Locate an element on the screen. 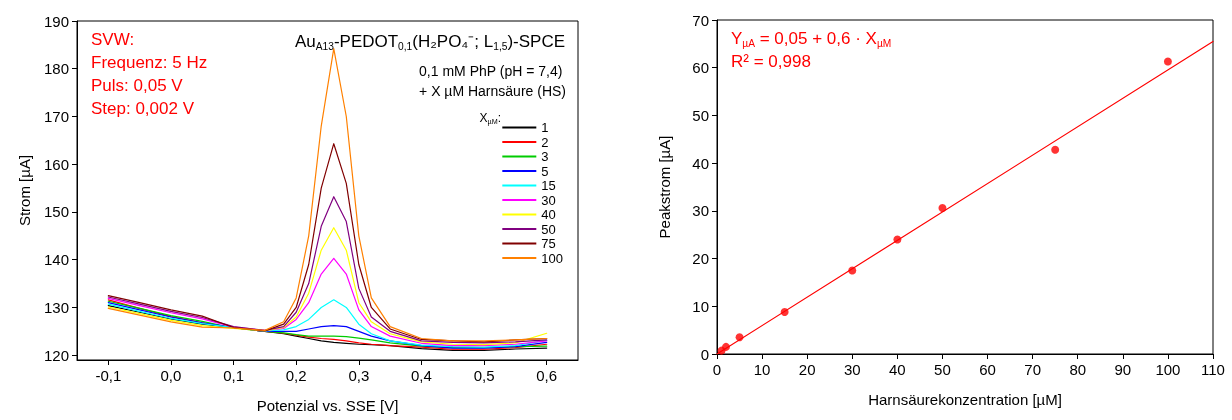 The height and width of the screenshot is (420, 1232). annotation: Frequenz: 5 Hz is located at coordinates (149, 62).